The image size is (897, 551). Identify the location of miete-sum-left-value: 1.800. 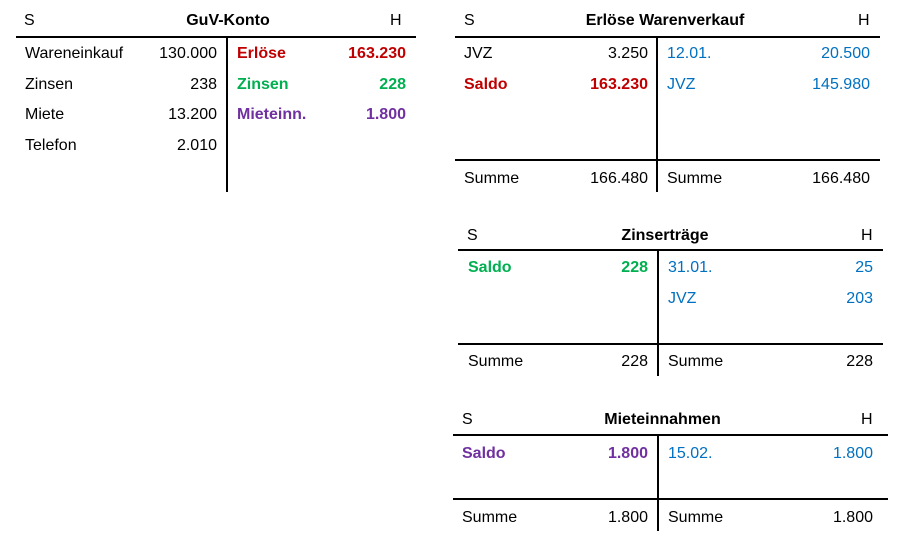
(627, 517).